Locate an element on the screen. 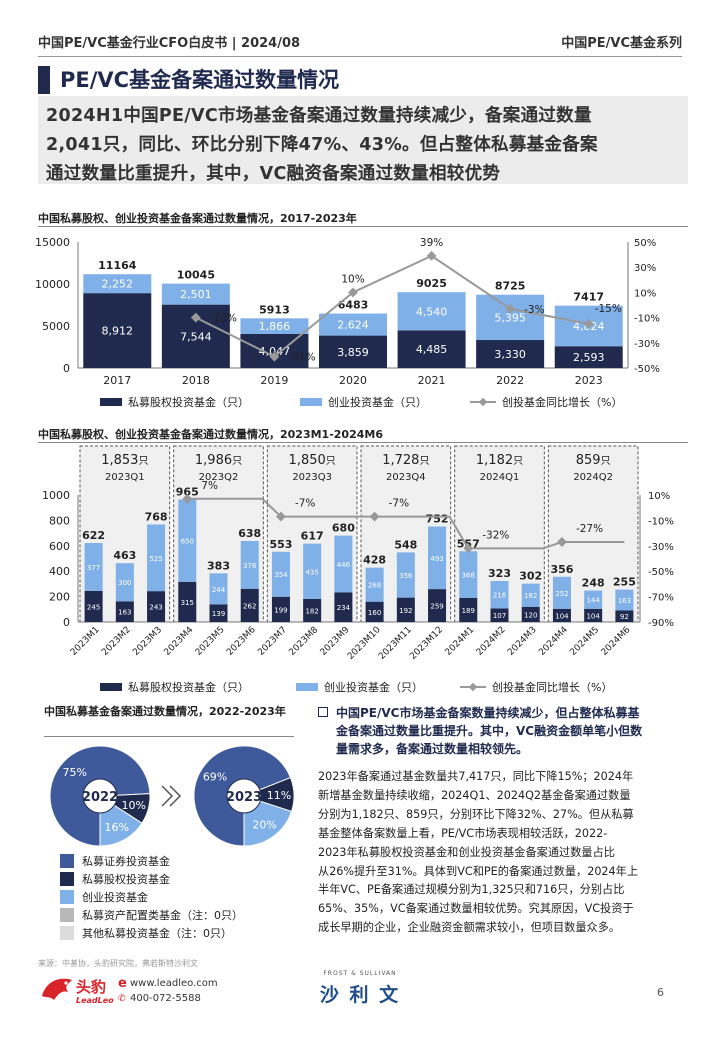  bar-pe-label: 2,593 is located at coordinates (589, 357).